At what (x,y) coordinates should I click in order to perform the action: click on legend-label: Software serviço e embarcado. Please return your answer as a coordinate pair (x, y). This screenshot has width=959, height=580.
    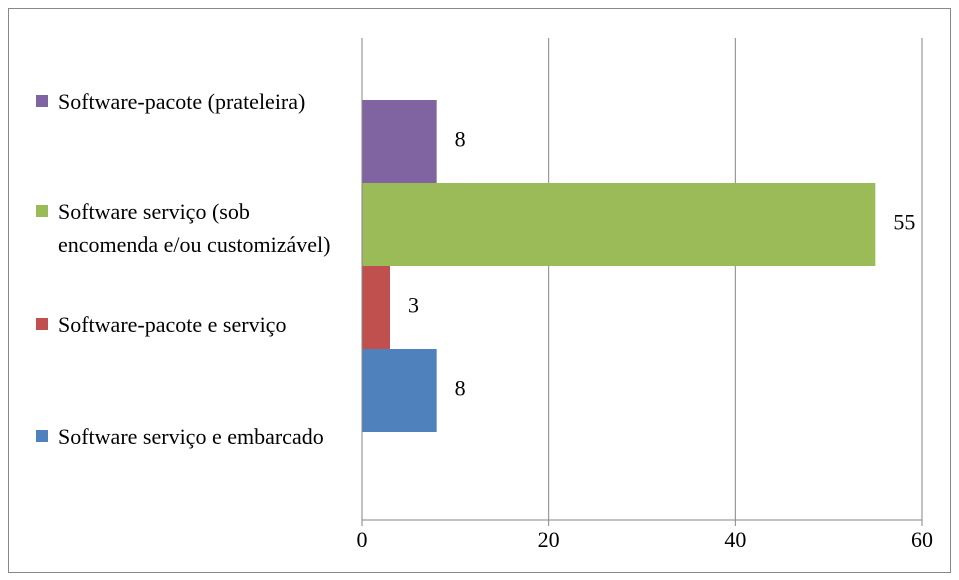
    Looking at the image, I should click on (191, 436).